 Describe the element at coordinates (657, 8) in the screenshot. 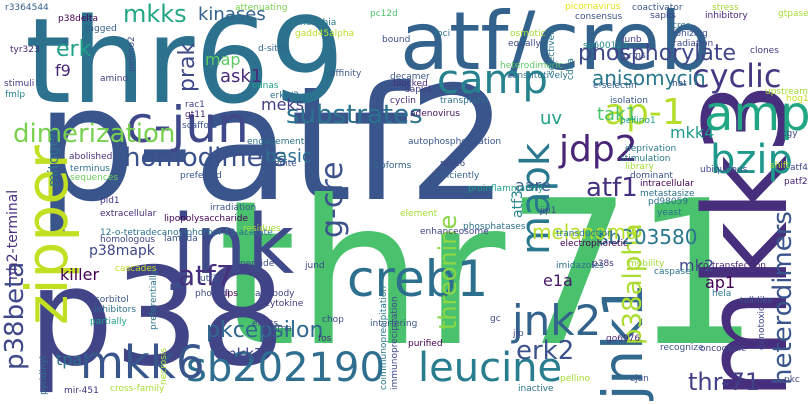

I see `word-coactivator: coactivator` at that location.